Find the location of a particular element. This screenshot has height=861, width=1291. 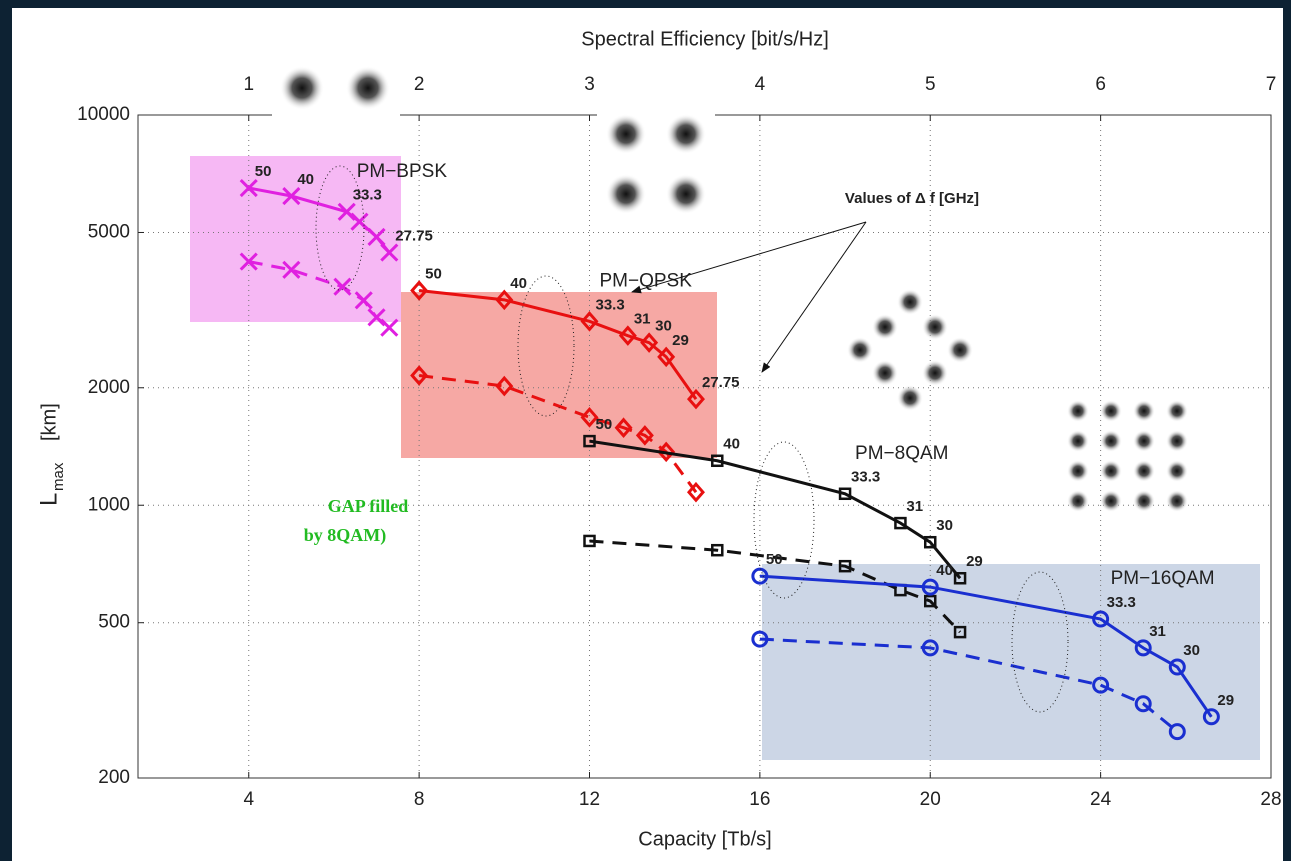

16qam-const is located at coordinates (1127, 456).